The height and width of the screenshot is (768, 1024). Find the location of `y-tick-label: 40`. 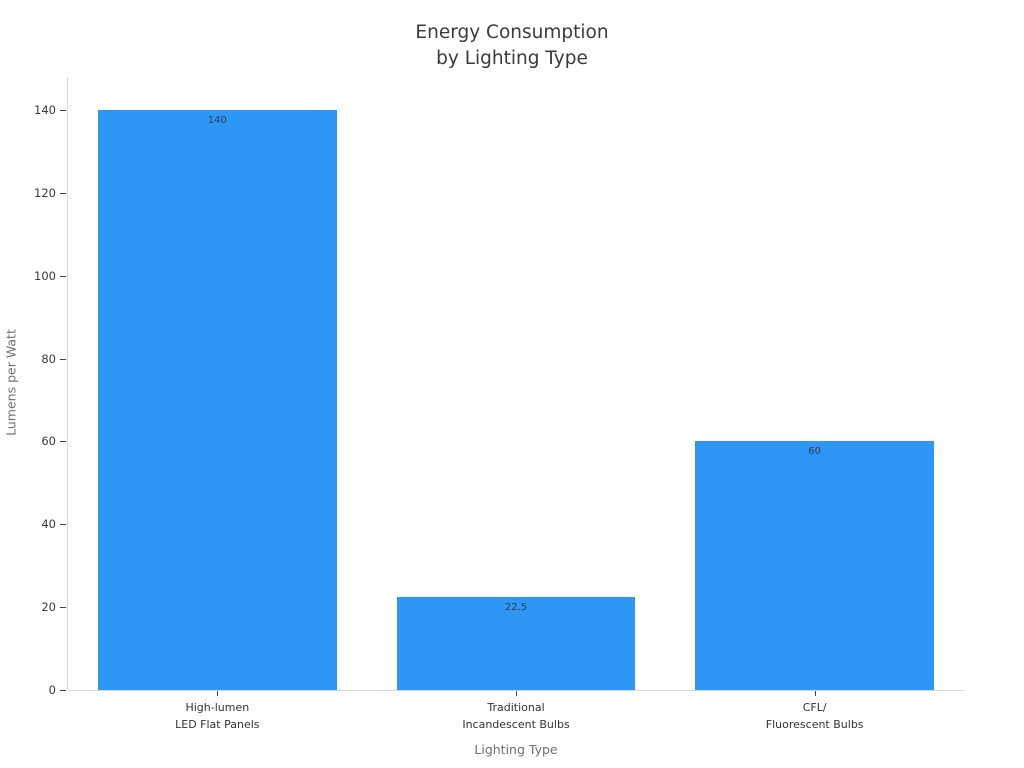

y-tick-label: 40 is located at coordinates (48, 524).